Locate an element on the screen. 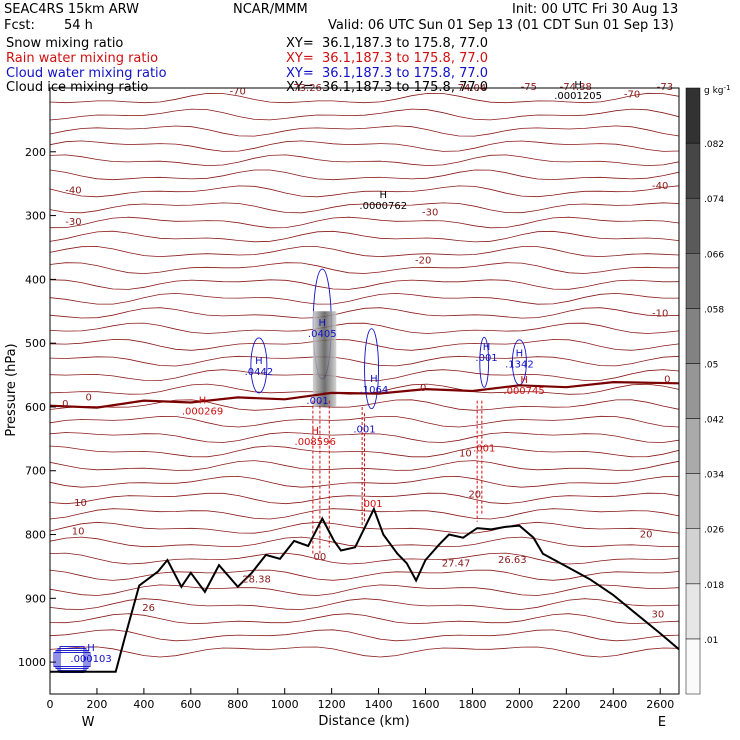 The height and width of the screenshot is (740, 740). extremum-value: .000745 is located at coordinates (523, 391).